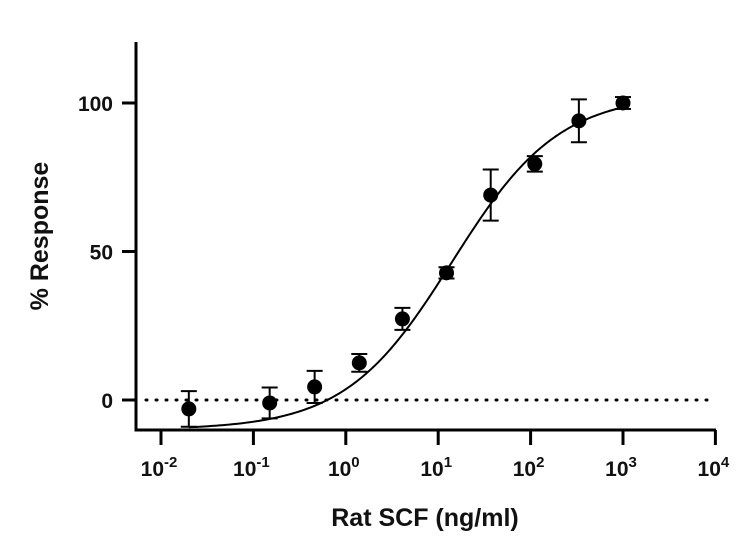 This screenshot has height=545, width=750. What do you see at coordinates (95, 104) in the screenshot?
I see `y-tick-label: 100` at bounding box center [95, 104].